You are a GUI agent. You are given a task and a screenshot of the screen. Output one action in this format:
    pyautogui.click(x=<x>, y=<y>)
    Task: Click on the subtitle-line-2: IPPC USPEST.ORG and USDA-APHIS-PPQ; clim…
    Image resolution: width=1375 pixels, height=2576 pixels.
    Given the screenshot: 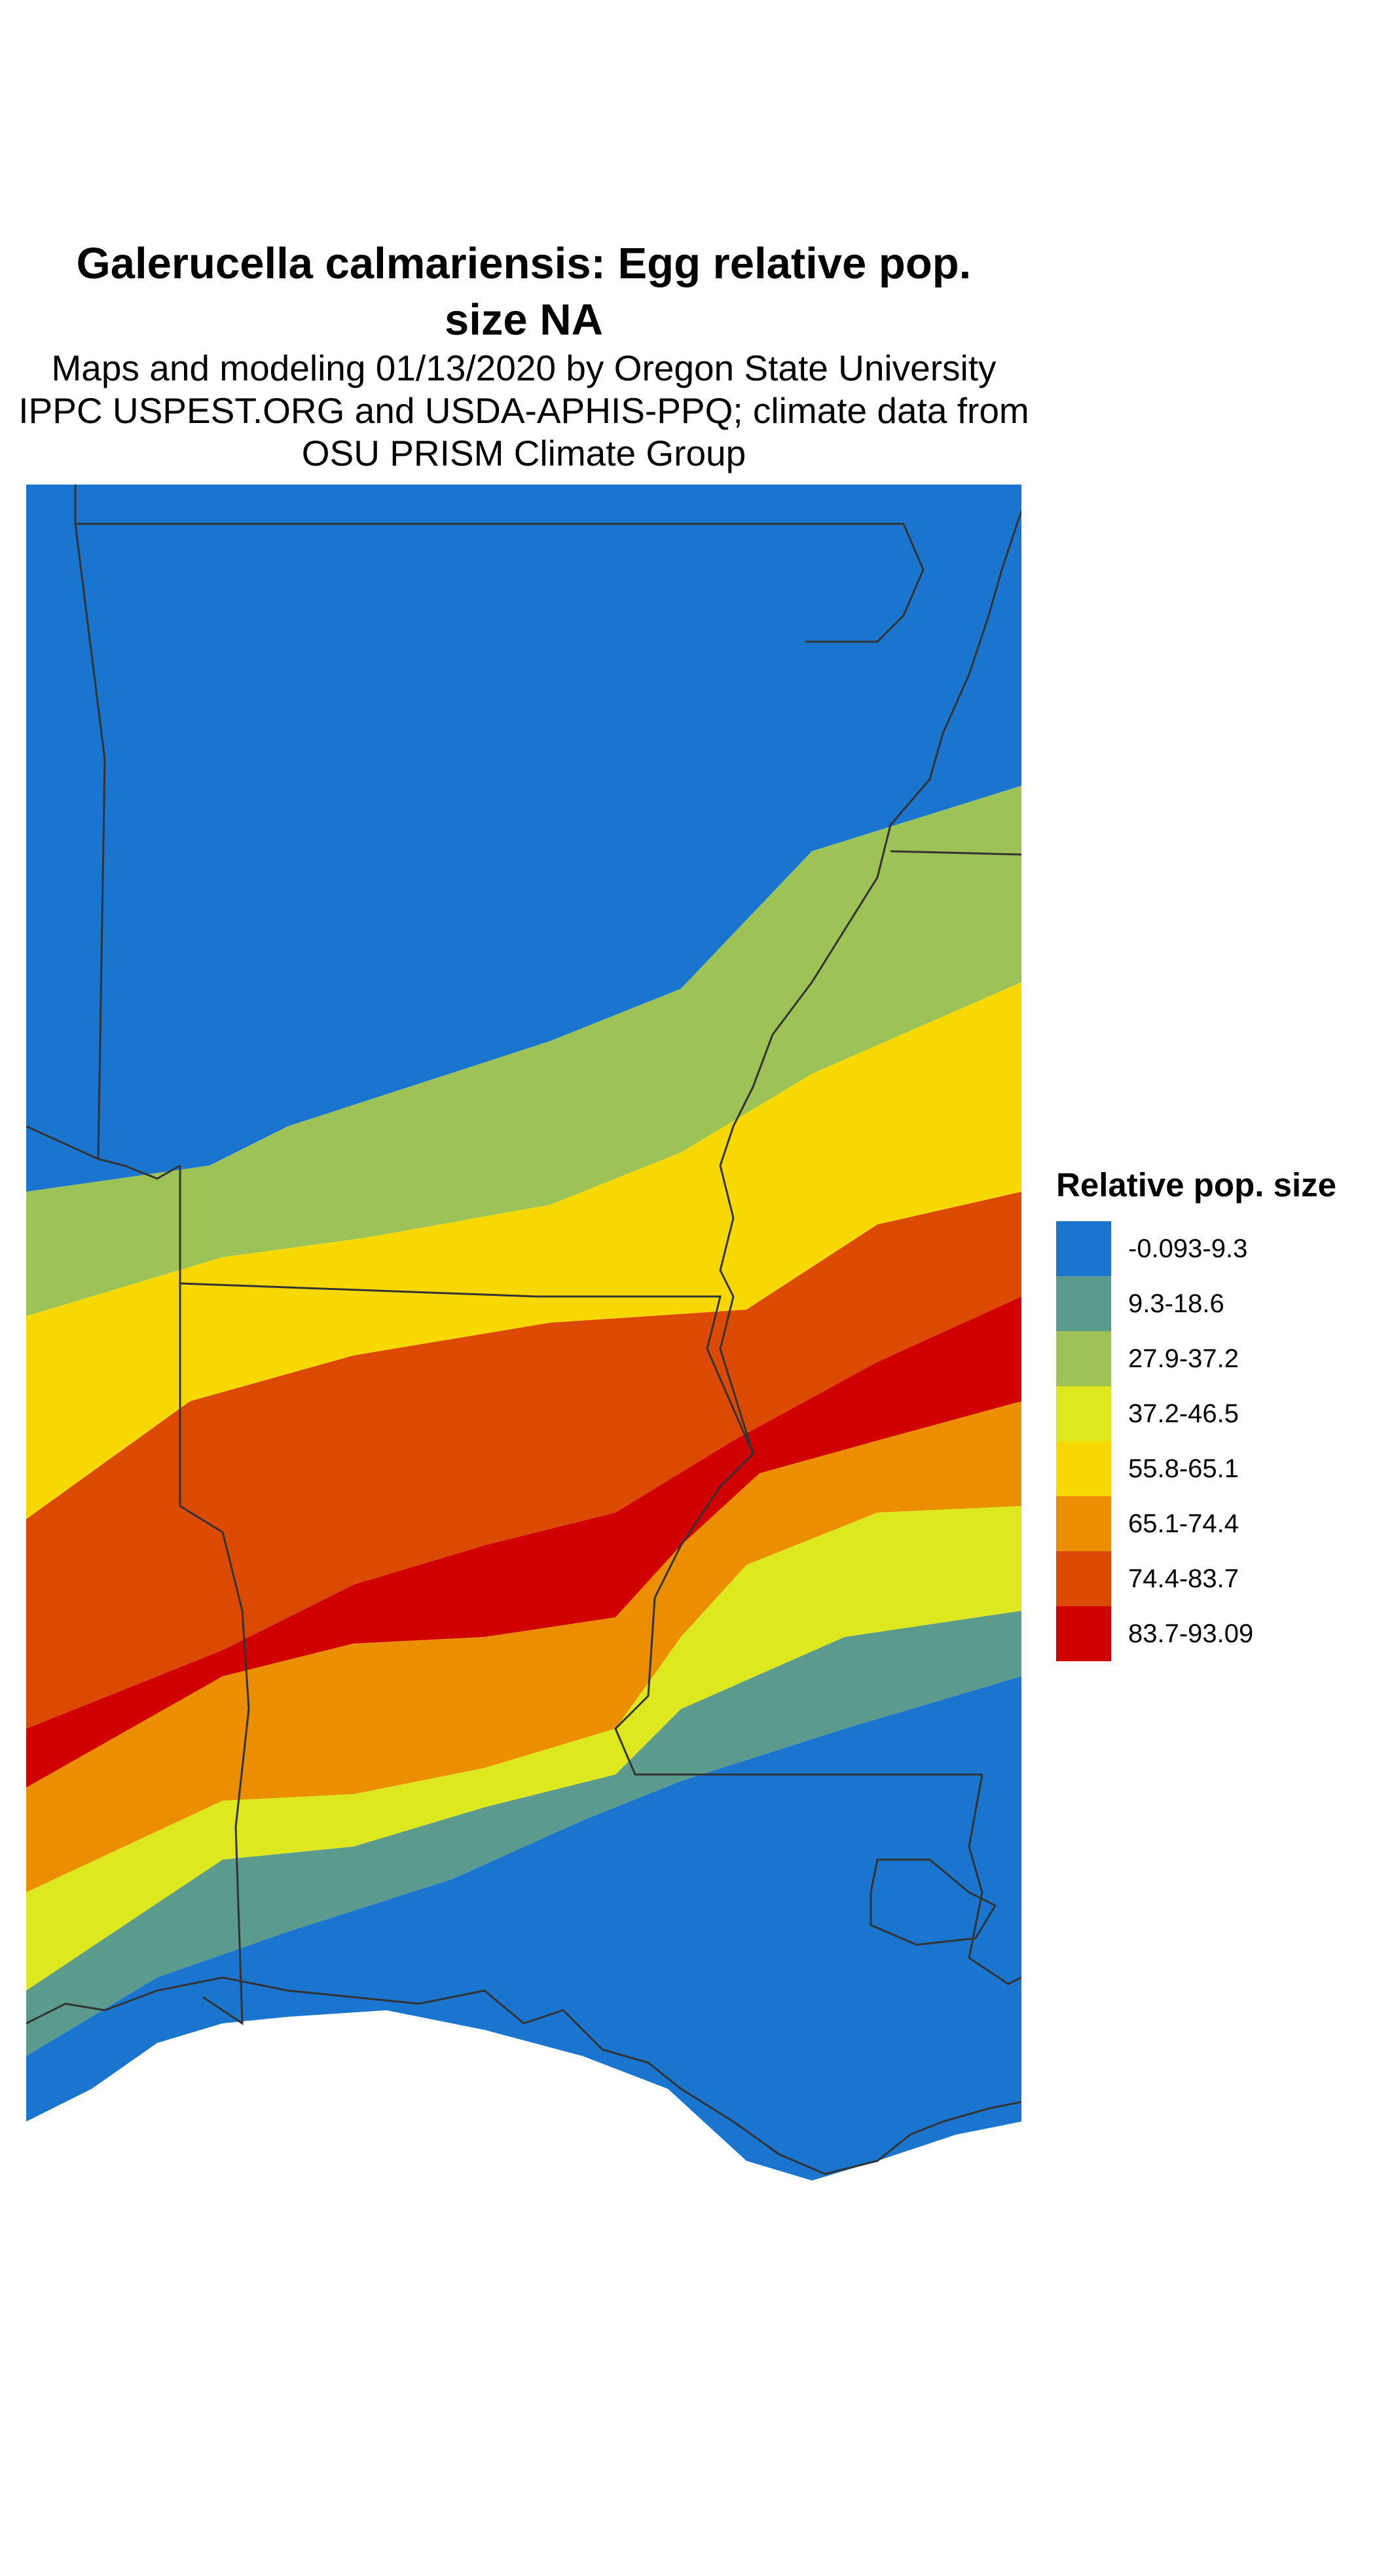 What is the action you would take?
    pyautogui.click(x=524, y=411)
    